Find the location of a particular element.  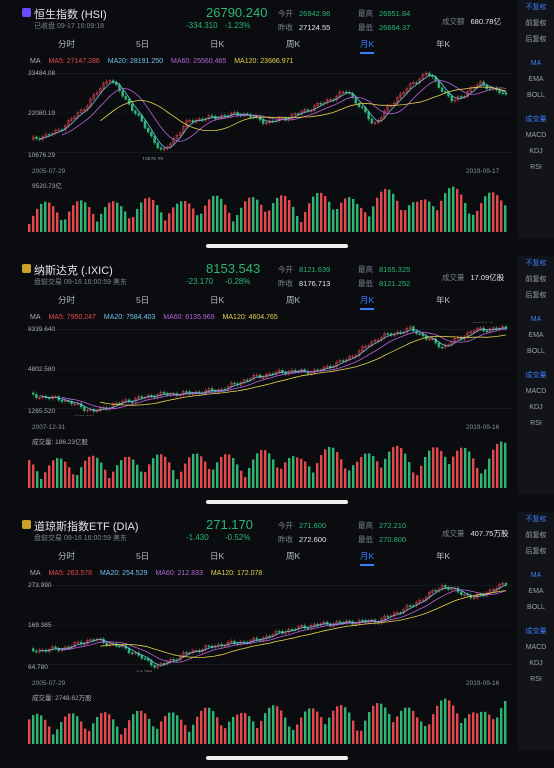

kline-chart: 33484.08 10676.29 is located at coordinates (268, 113).